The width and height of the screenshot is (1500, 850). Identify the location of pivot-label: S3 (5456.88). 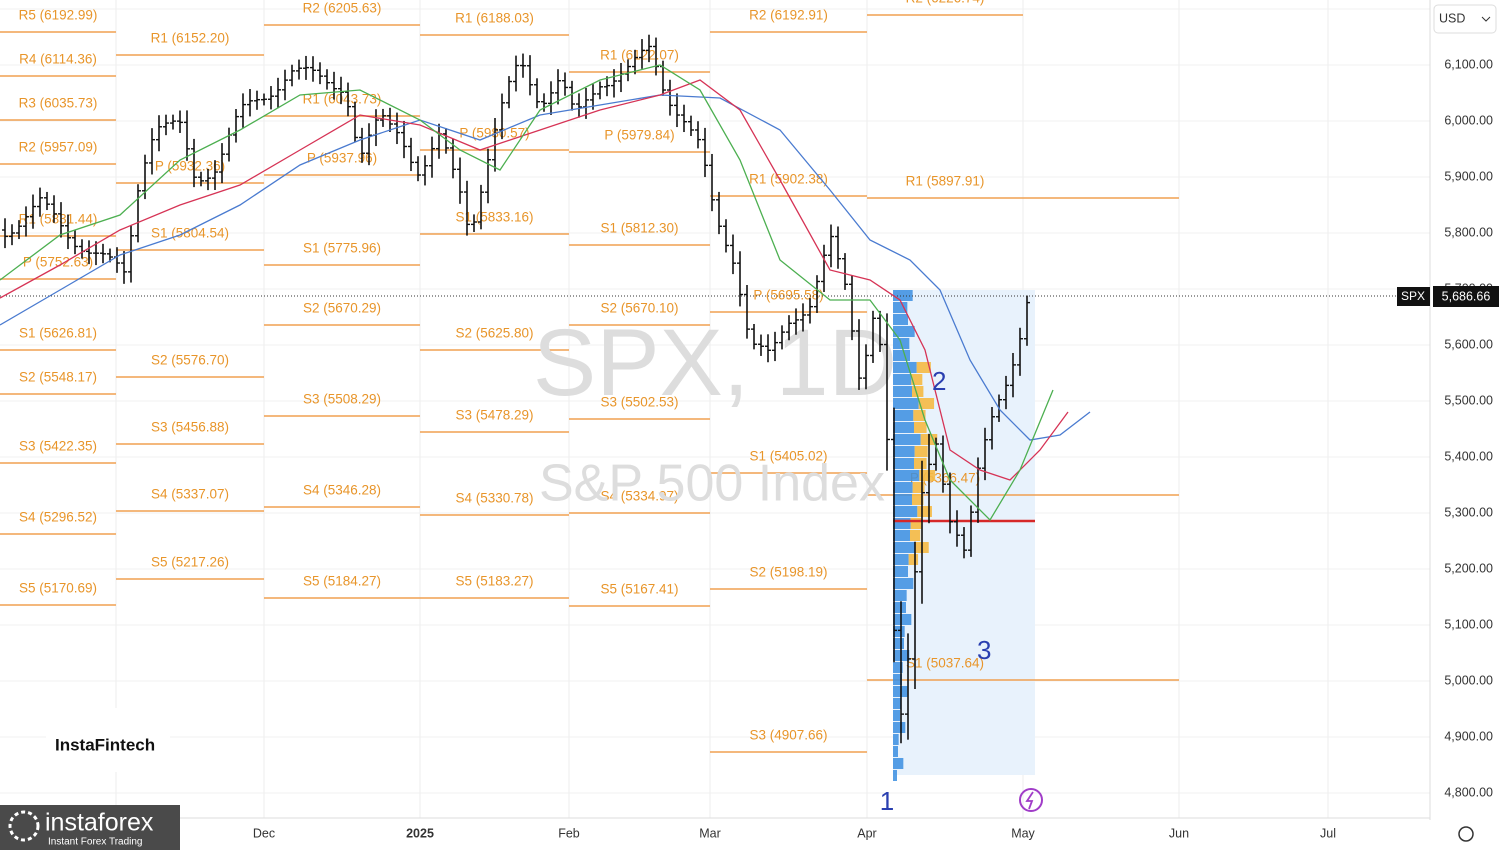
(190, 427).